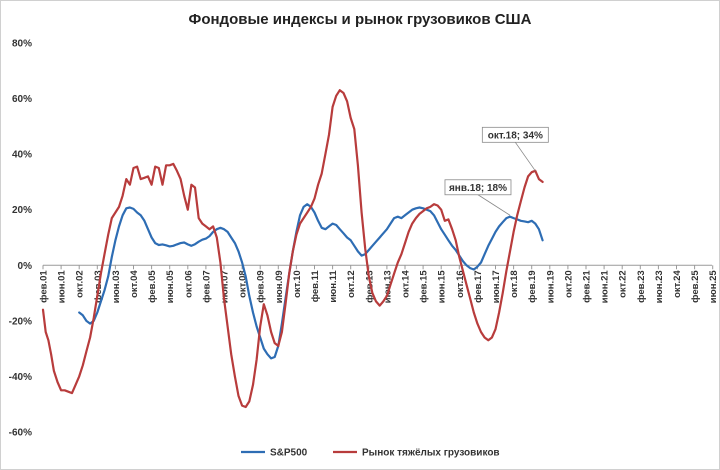 The height and width of the screenshot is (470, 720). I want to click on y-tick-label: -60%, so click(20, 433).